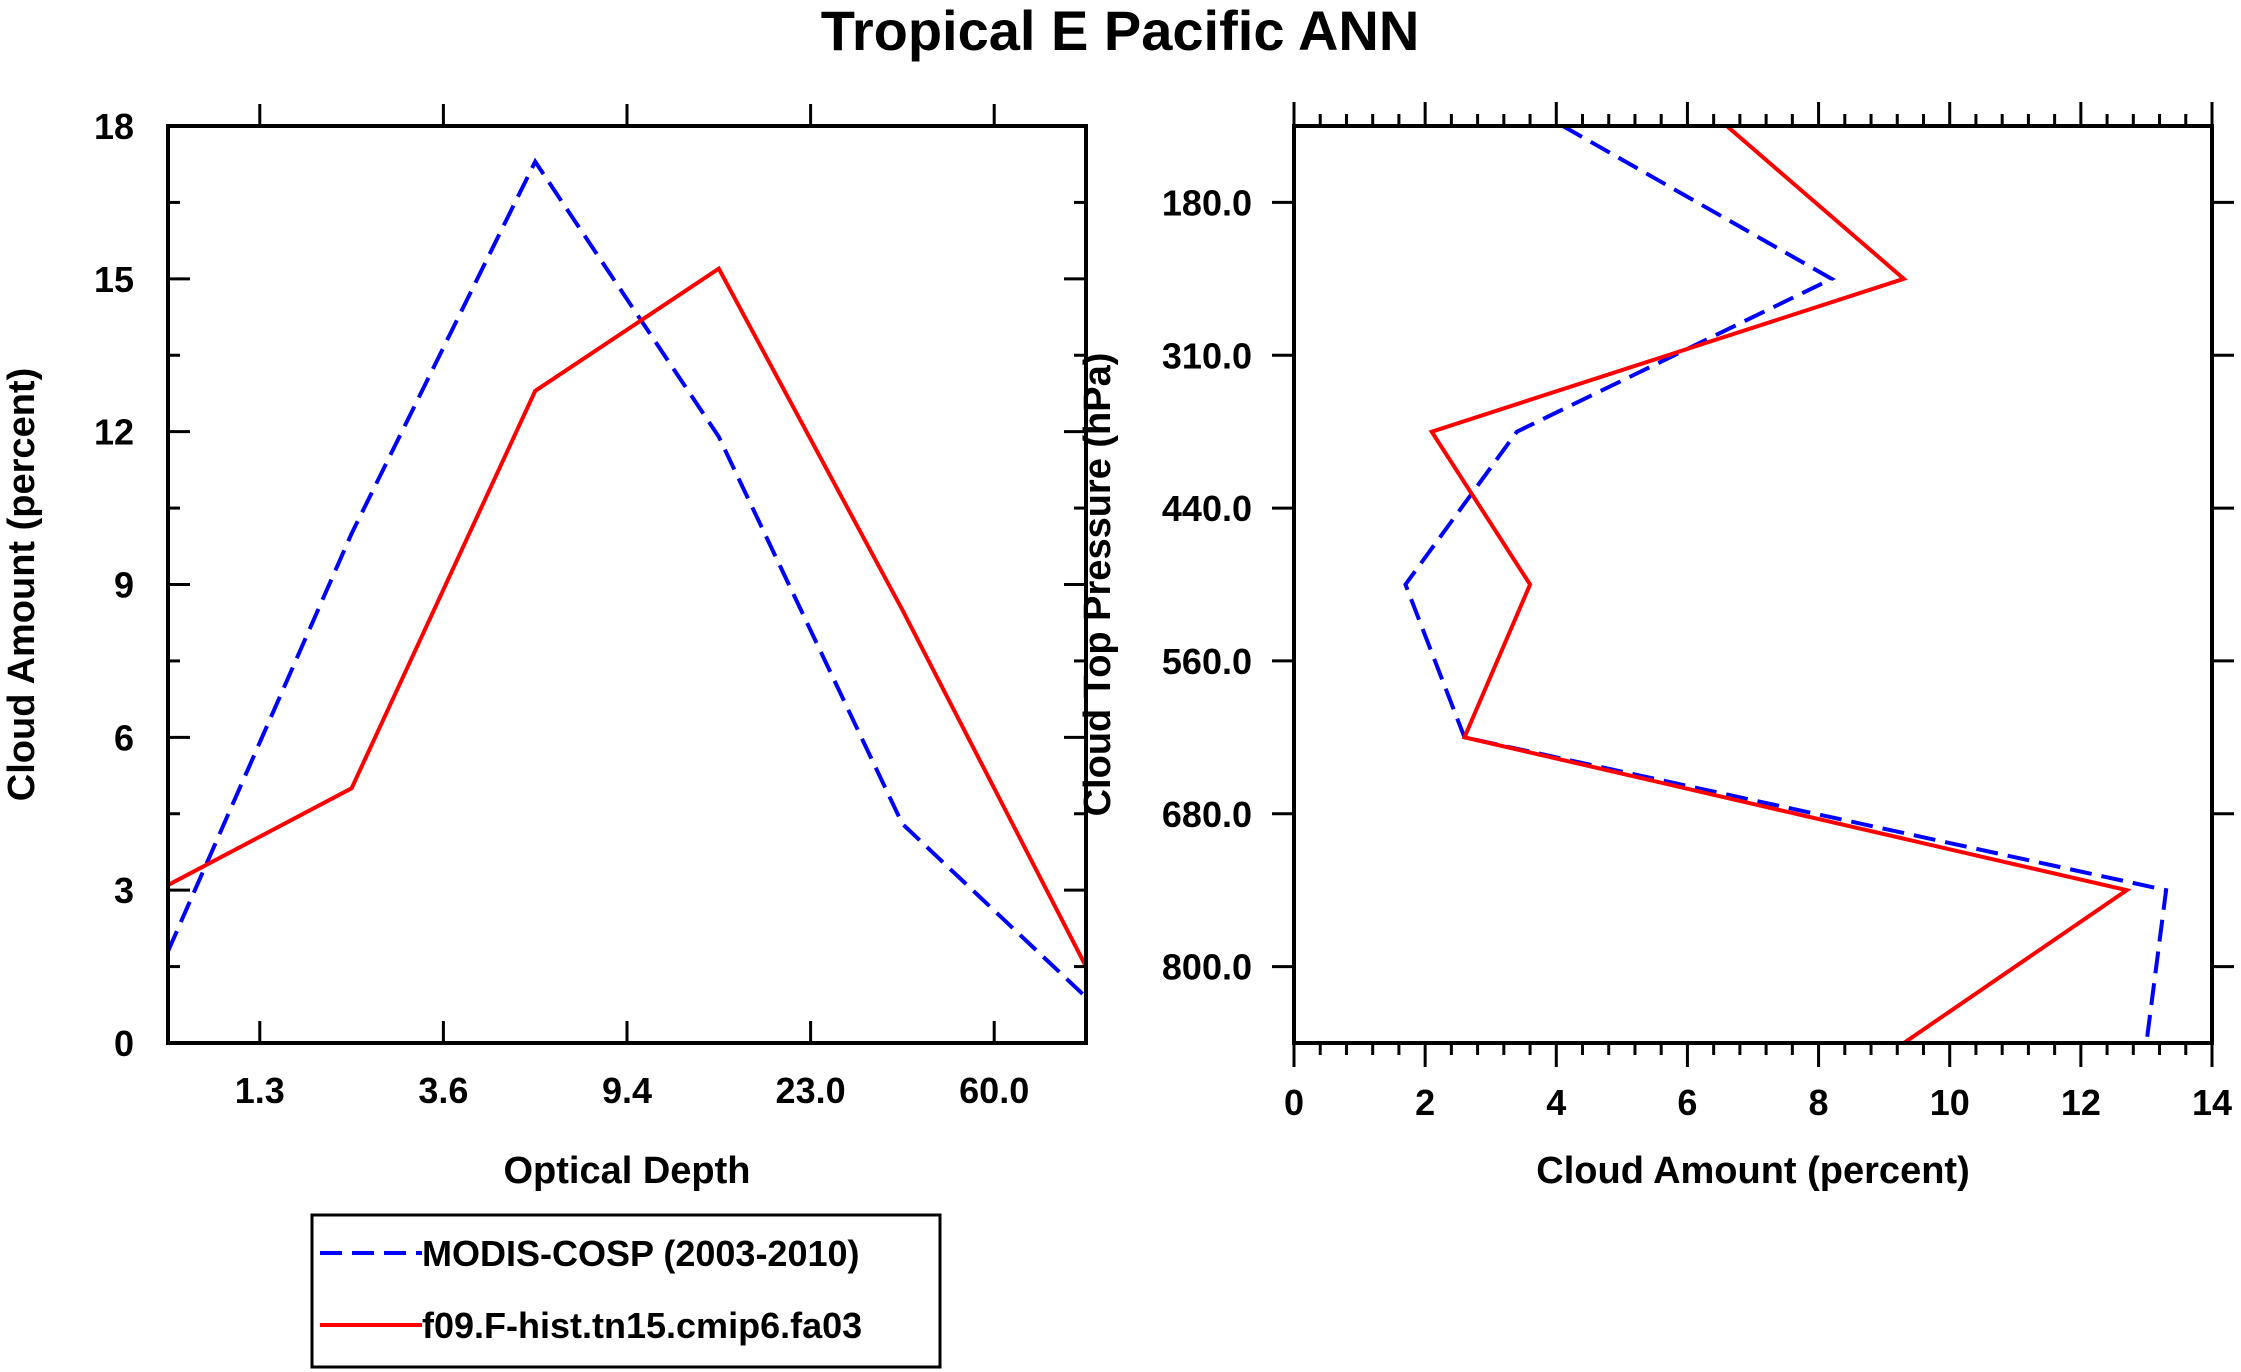 This screenshot has height=1372, width=2241. I want to click on right-y-axis-label: Cloud Top Pressure (hPa), so click(1098, 585).